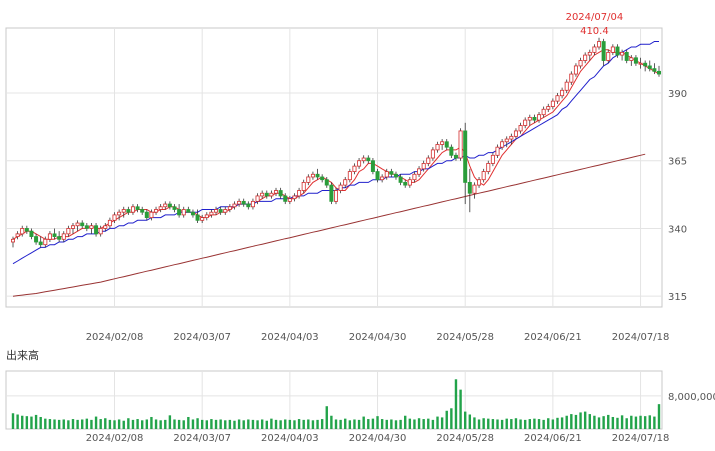 The width and height of the screenshot is (715, 451). I want to click on volume-bars, so click(336, 404).